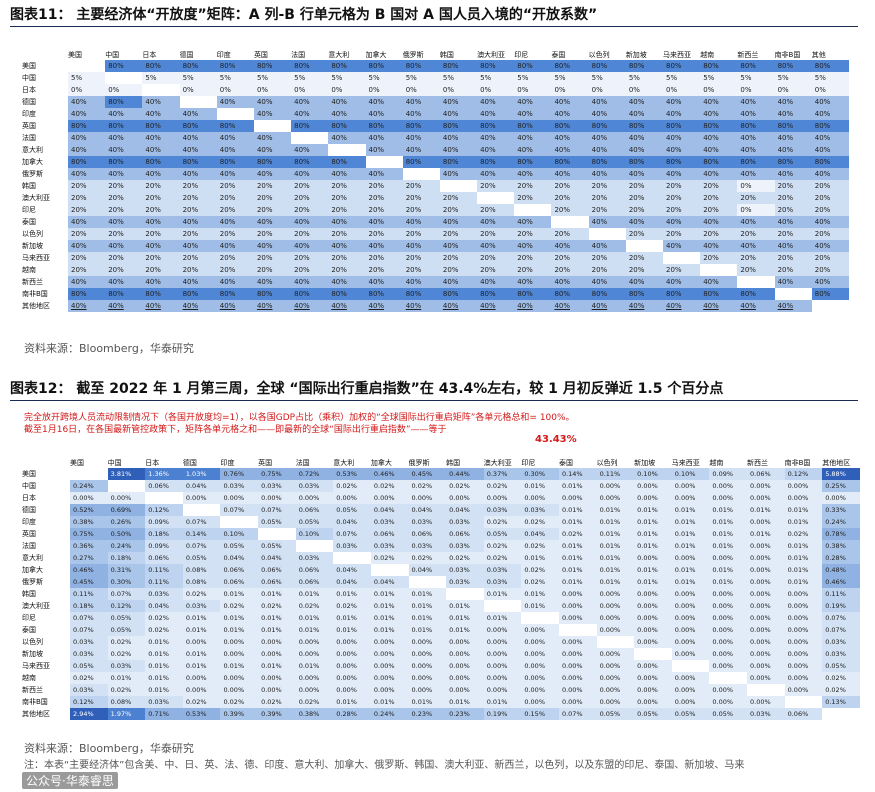  Describe the element at coordinates (728, 474) in the screenshot. I see `matrix-cell: 0.09%` at that location.